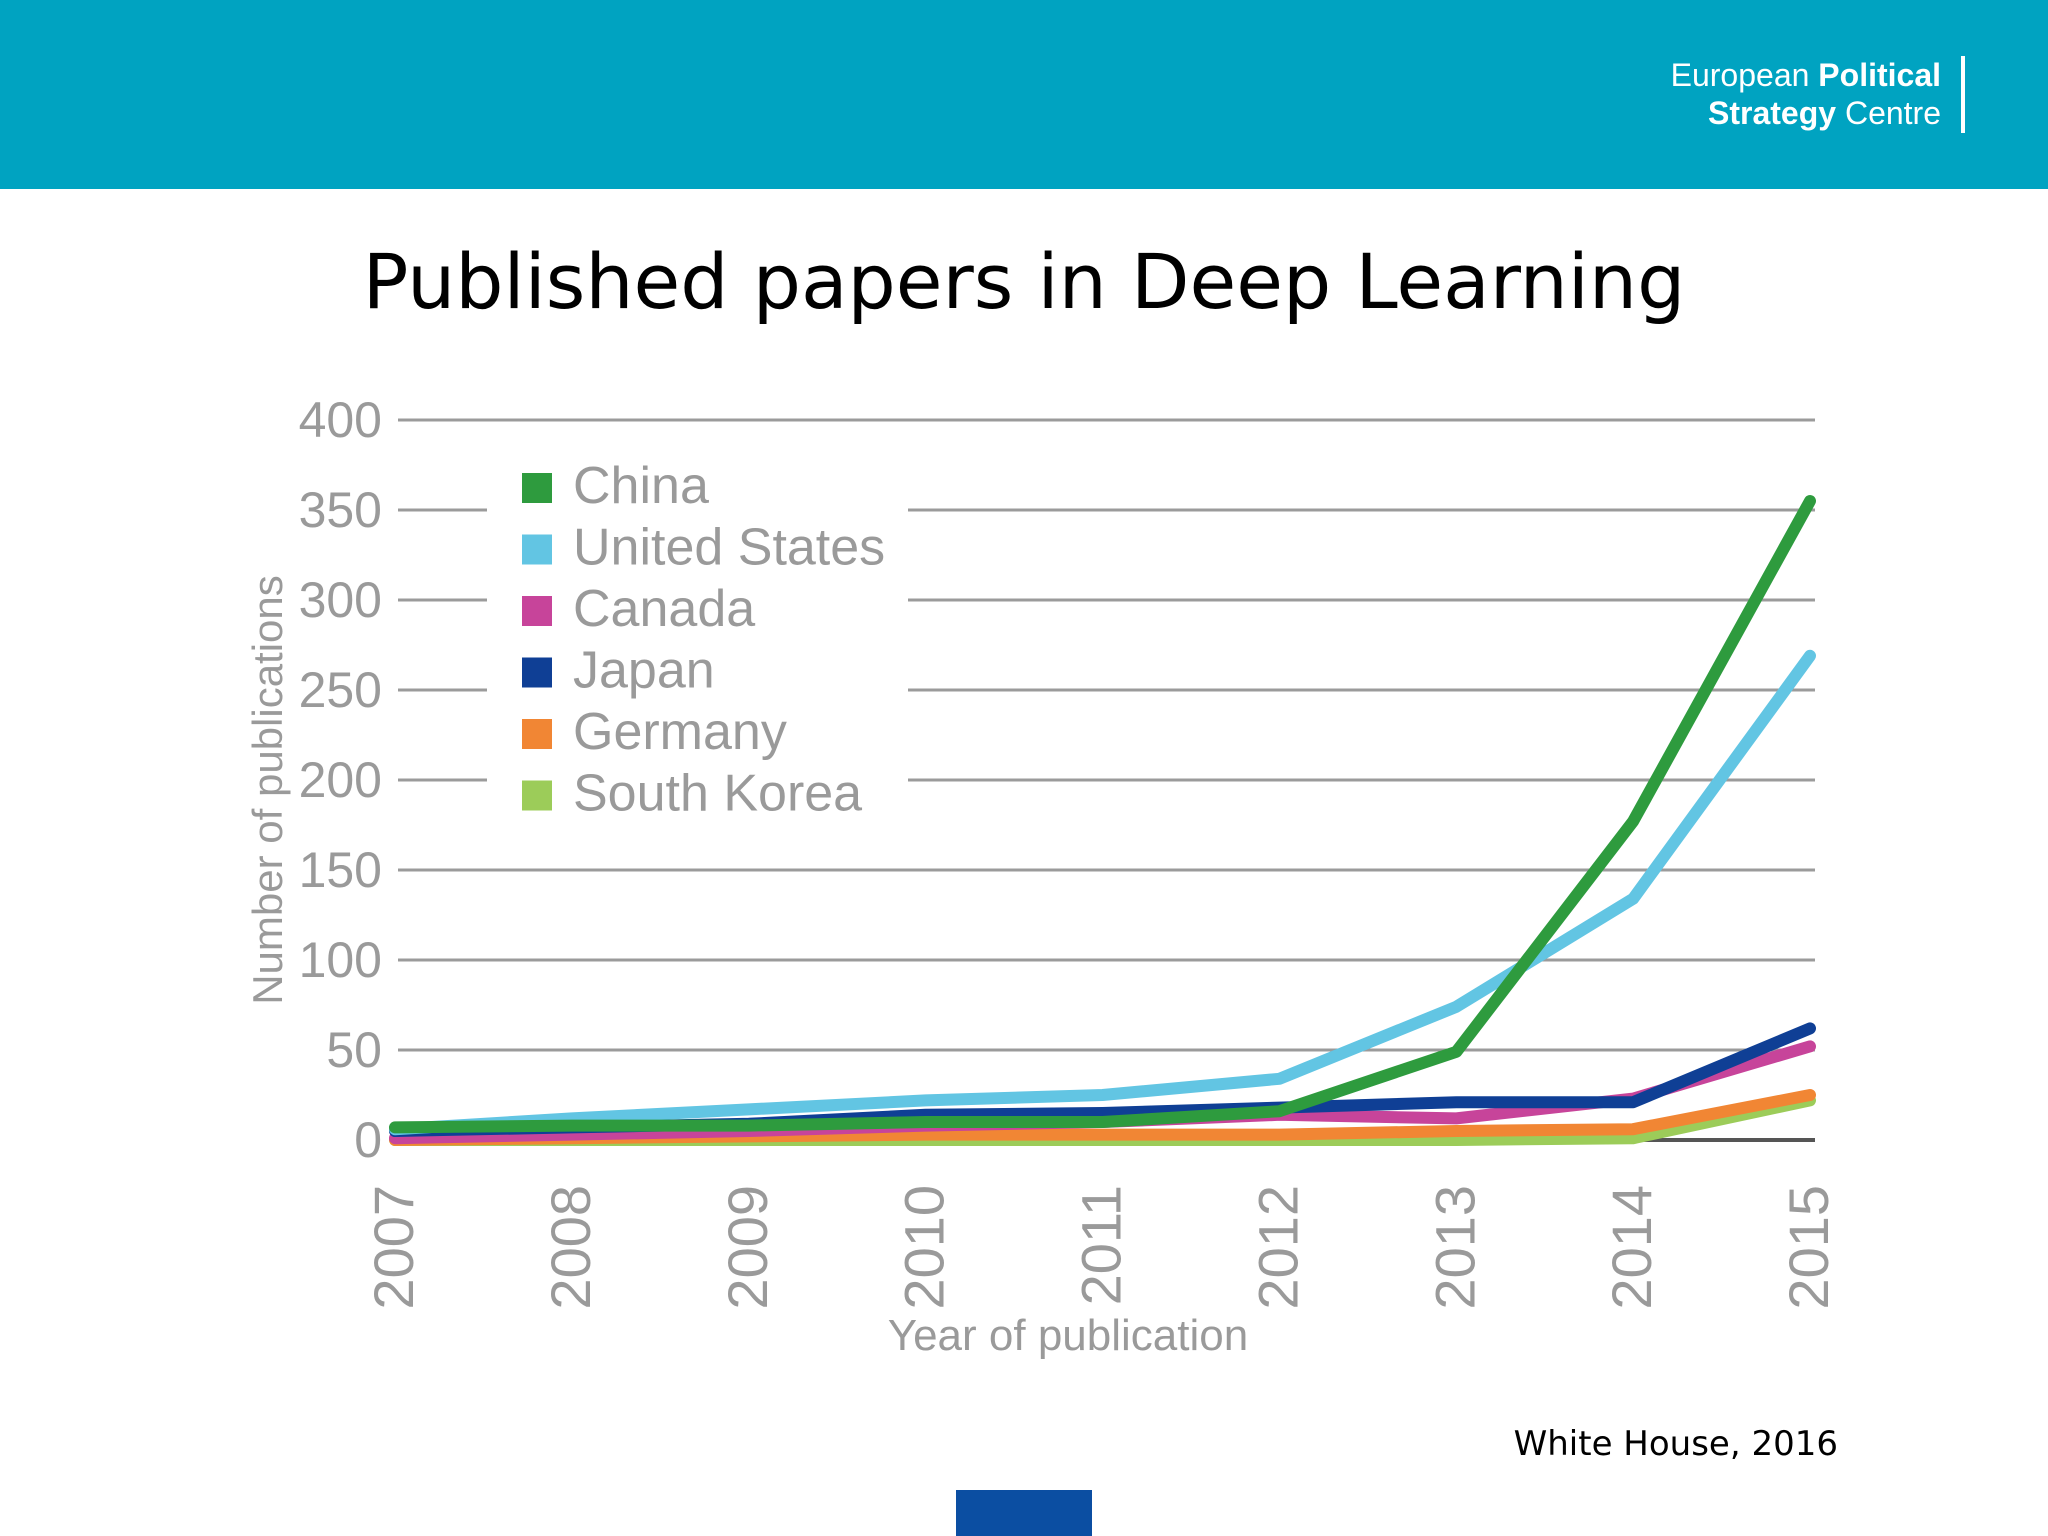  What do you see at coordinates (1024, 1513) in the screenshot?
I see `eu-flag-block` at bounding box center [1024, 1513].